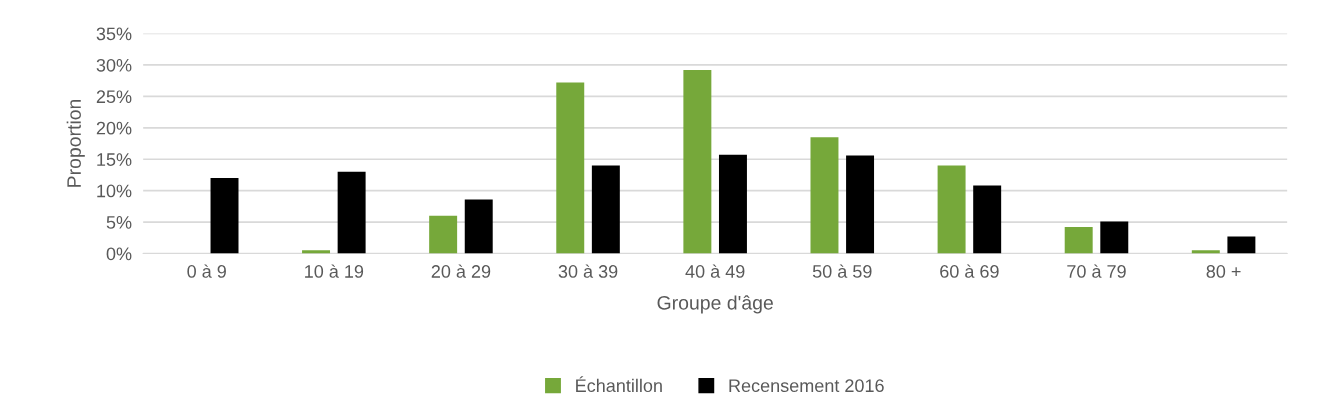 Image resolution: width=1338 pixels, height=419 pixels. I want to click on x-axis-title: Groupe d'âge, so click(715, 304).